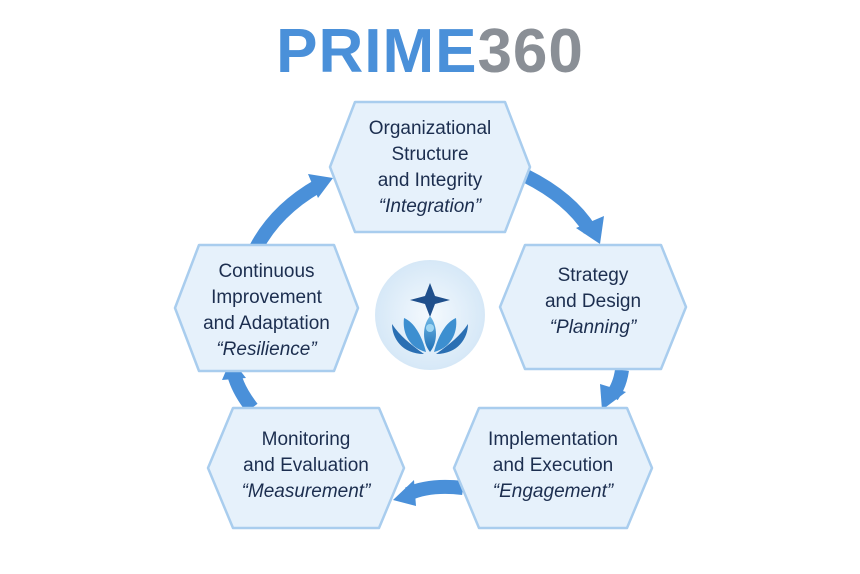 Image resolution: width=860 pixels, height=574 pixels. I want to click on title-360: 360, so click(530, 51).